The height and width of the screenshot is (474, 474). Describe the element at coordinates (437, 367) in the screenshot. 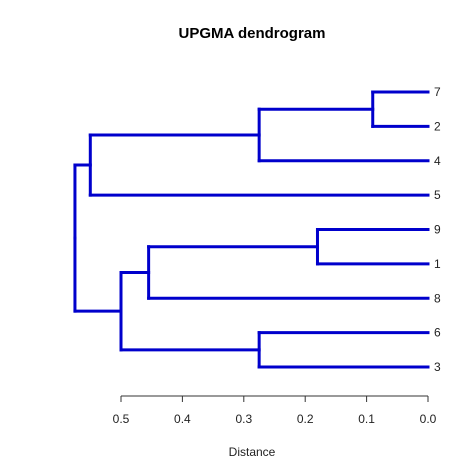

I see `leaf-label-3: 3` at that location.